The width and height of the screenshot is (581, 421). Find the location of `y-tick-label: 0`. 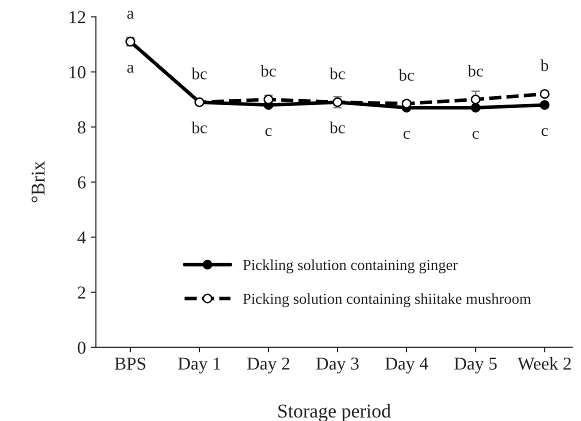

y-tick-label: 0 is located at coordinates (82, 348).